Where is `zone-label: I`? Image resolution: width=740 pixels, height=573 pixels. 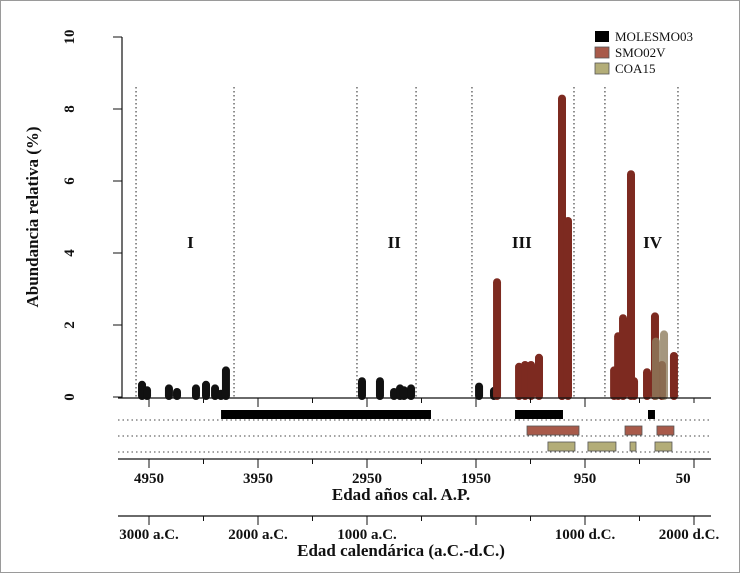 zone-label: I is located at coordinates (190, 242).